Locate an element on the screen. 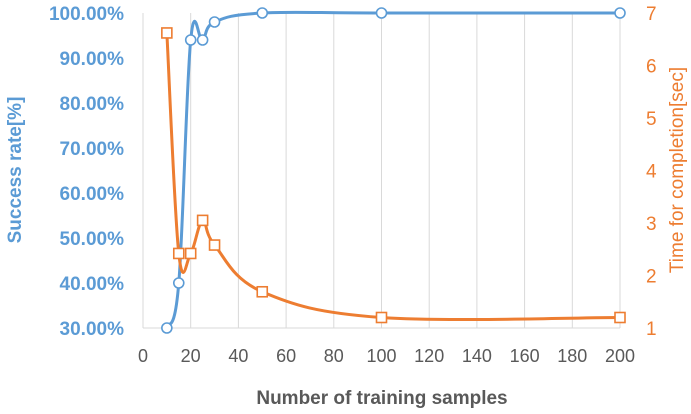 The image size is (691, 414). right-tick-label-5: 6 is located at coordinates (651, 67).